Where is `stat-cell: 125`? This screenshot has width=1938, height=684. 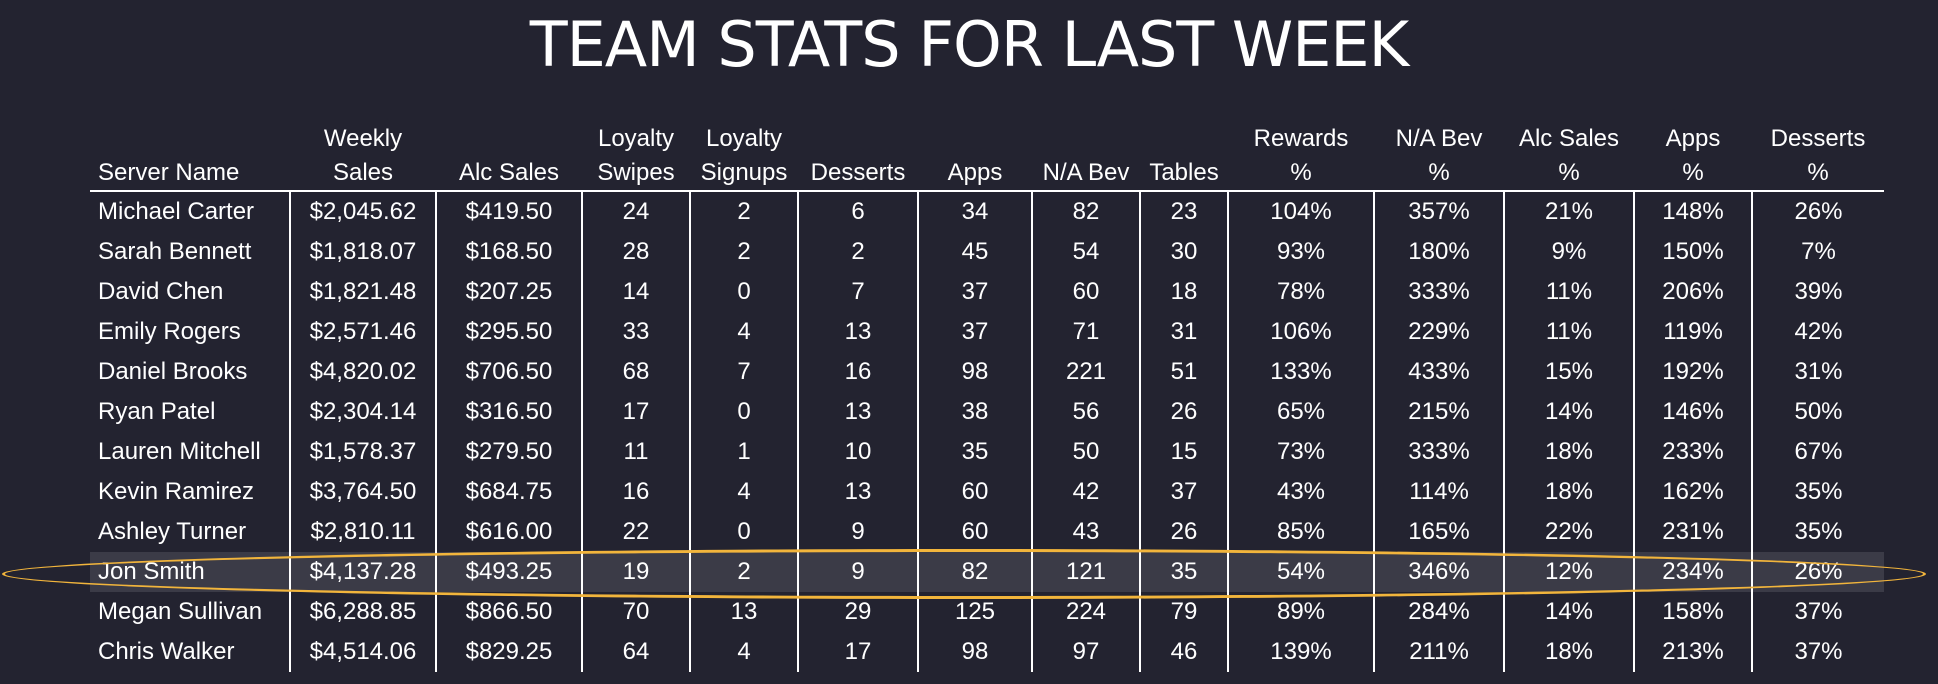 stat-cell: 125 is located at coordinates (974, 612).